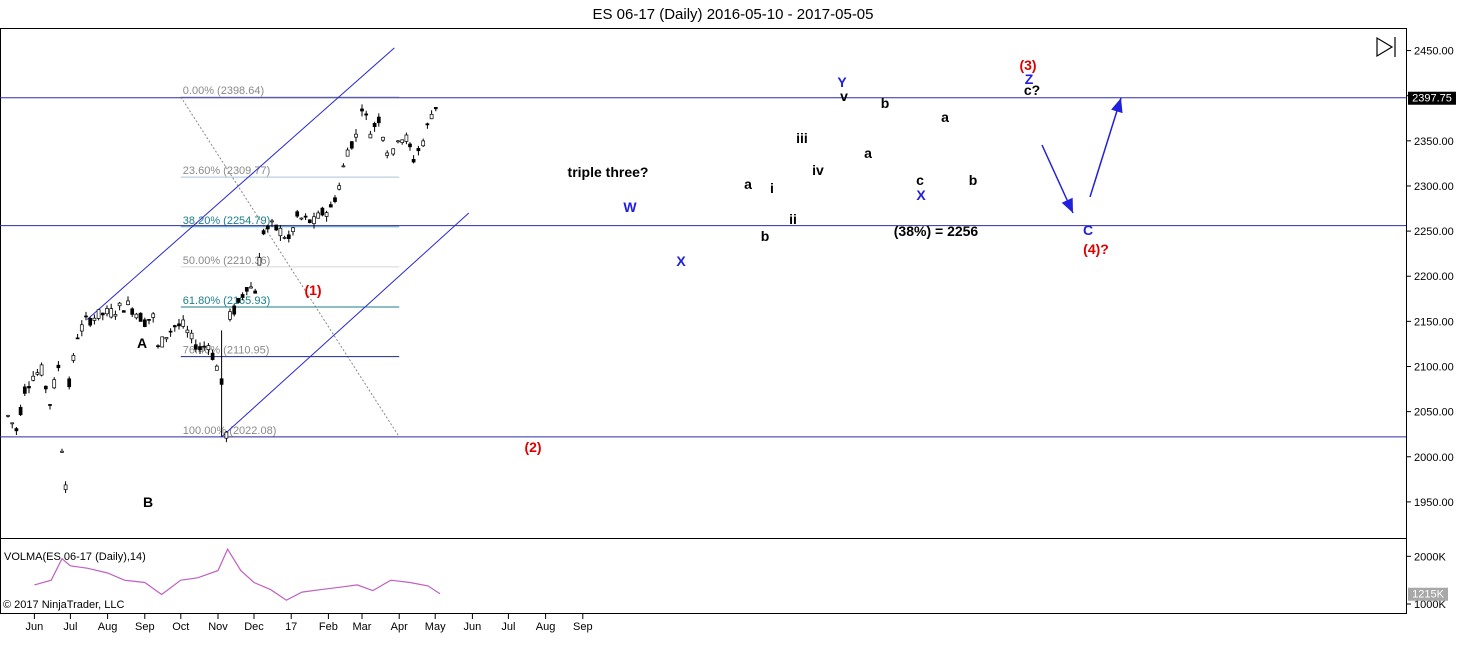  Describe the element at coordinates (1434, 187) in the screenshot. I see `price-tick-label: 2300.00` at that location.